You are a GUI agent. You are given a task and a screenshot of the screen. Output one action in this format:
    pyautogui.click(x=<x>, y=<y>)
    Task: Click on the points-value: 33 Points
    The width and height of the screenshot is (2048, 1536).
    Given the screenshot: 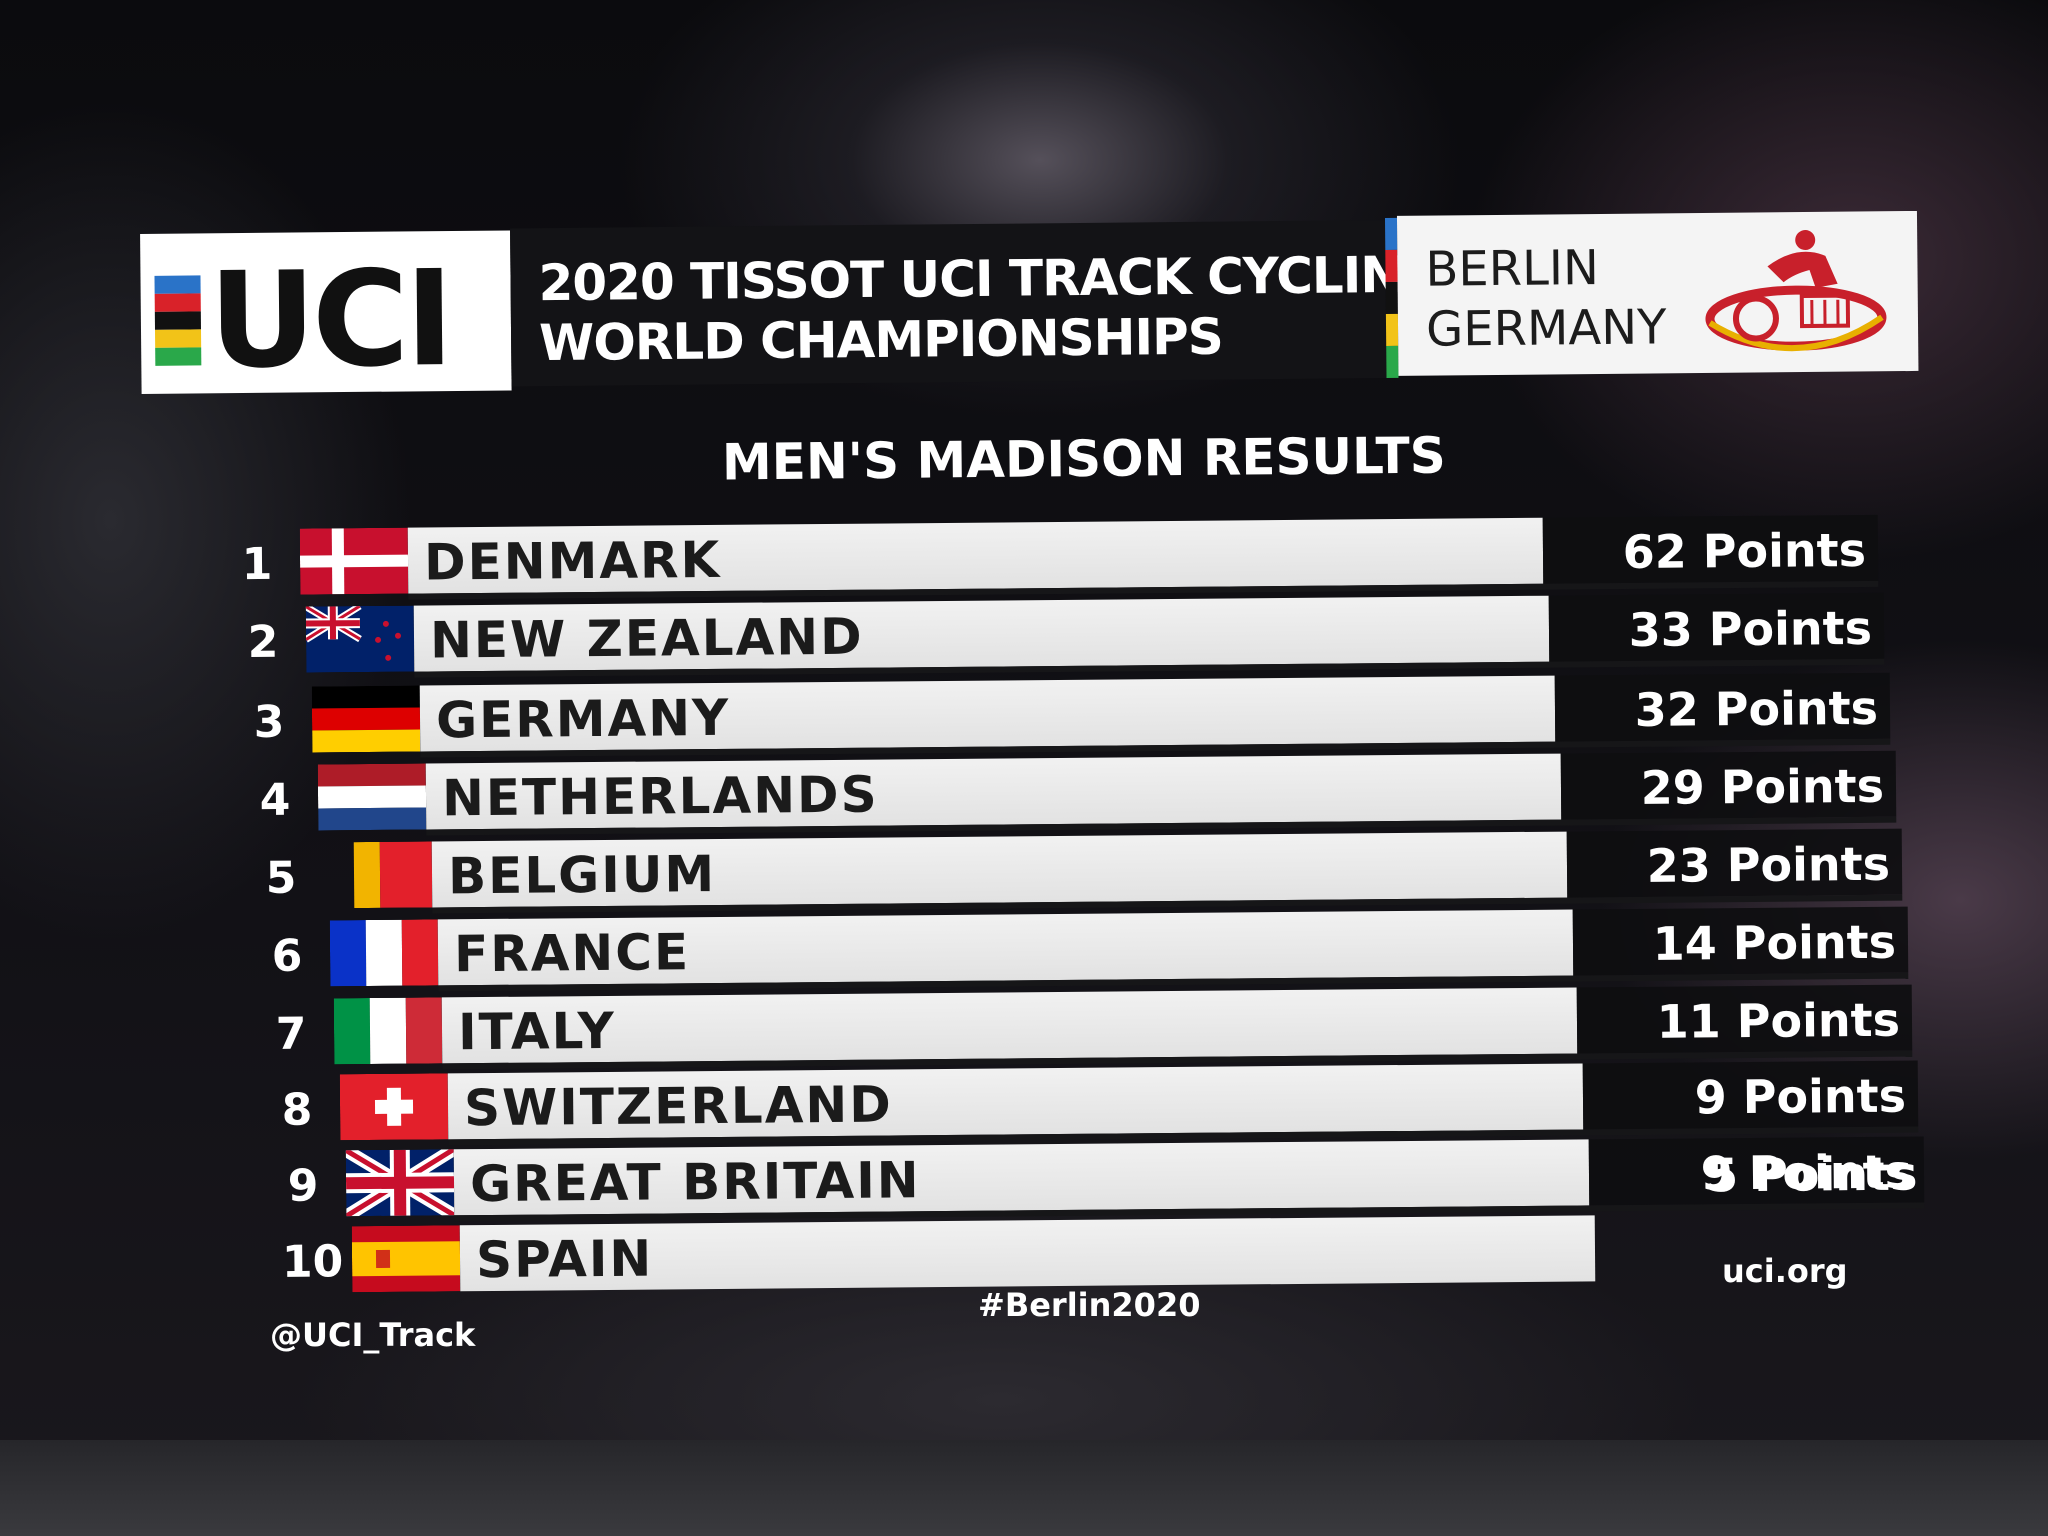 What is the action you would take?
    pyautogui.click(x=1750, y=629)
    